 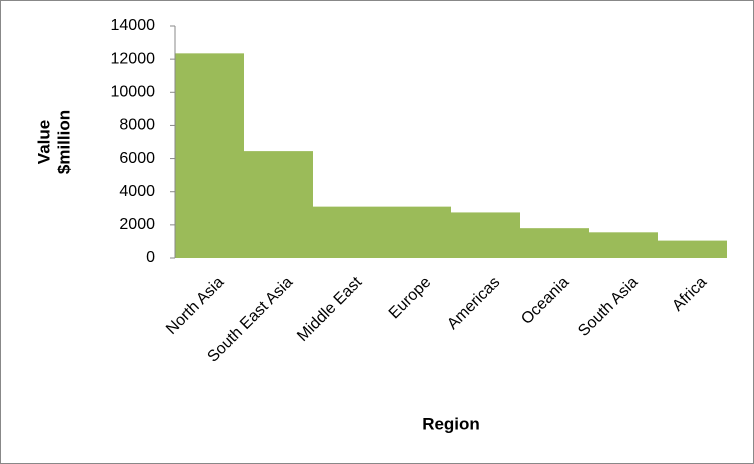 What do you see at coordinates (137, 125) in the screenshot?
I see `y-tick-label: 8000` at bounding box center [137, 125].